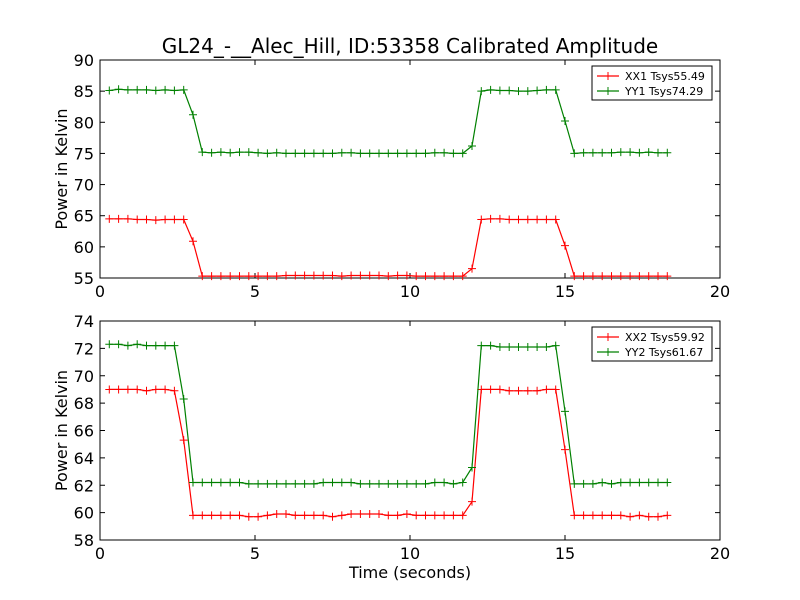 The width and height of the screenshot is (800, 600). Describe the element at coordinates (84, 513) in the screenshot. I see `y-tick-label: 60` at that location.